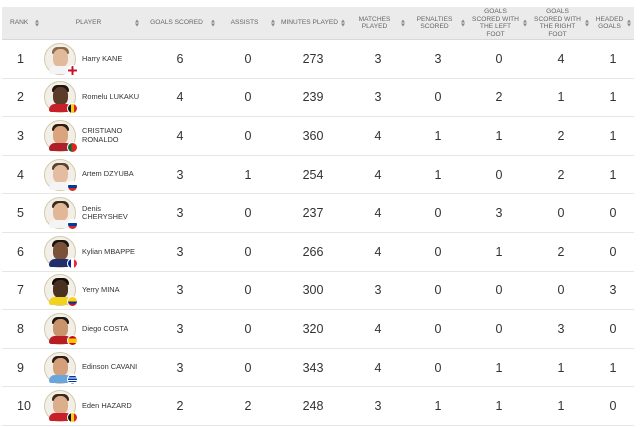 The image size is (640, 427). Describe the element at coordinates (318, 59) in the screenshot. I see `table-row: 1 Harry KANE 6 0 273 3 3 0 4 1` at that location.